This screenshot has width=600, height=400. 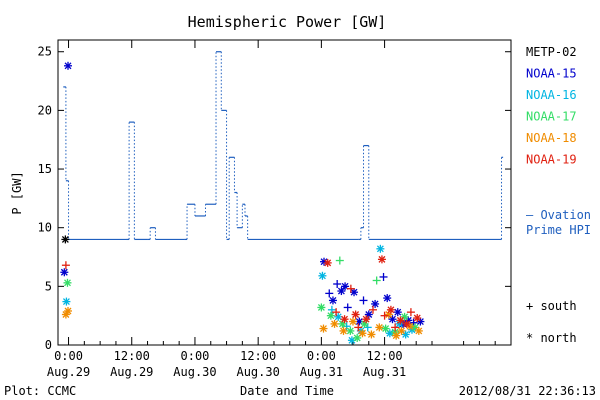 What do you see at coordinates (45, 169) in the screenshot?
I see `y-tick-label: 15` at bounding box center [45, 169].